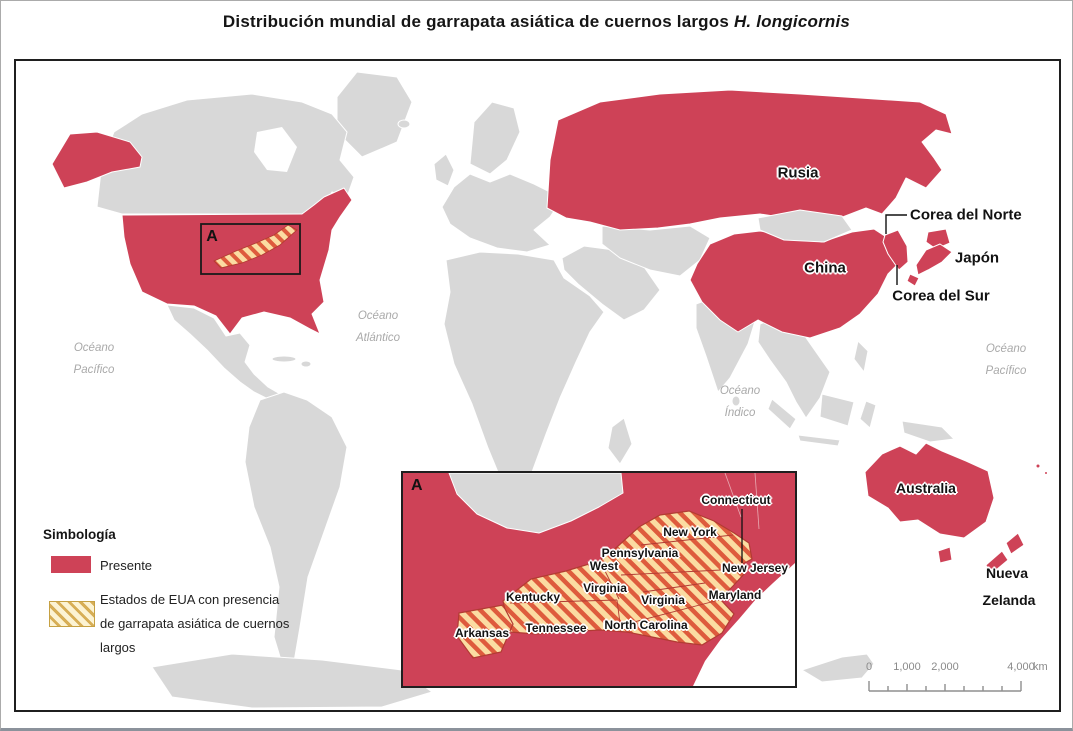 Image resolution: width=1073 pixels, height=731 pixels. I want to click on antarctica-west, so click(292, 681).